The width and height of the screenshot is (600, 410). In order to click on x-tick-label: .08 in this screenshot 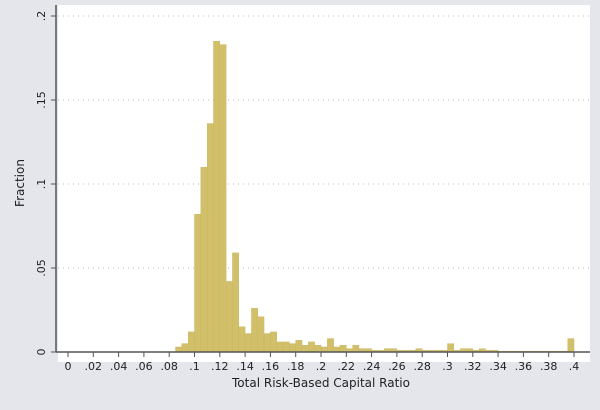, I will do `click(169, 366)`.